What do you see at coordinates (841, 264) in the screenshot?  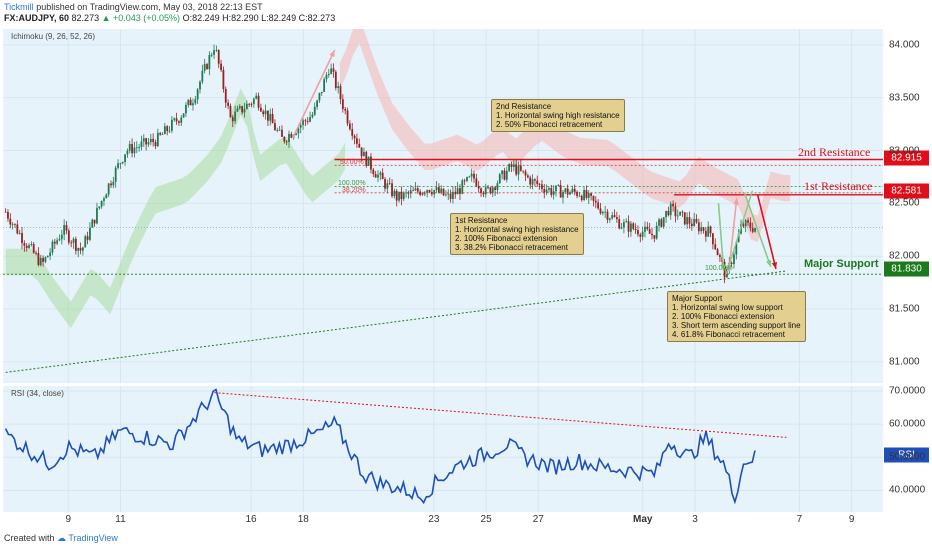 I see `major-support-label: Major Support` at bounding box center [841, 264].